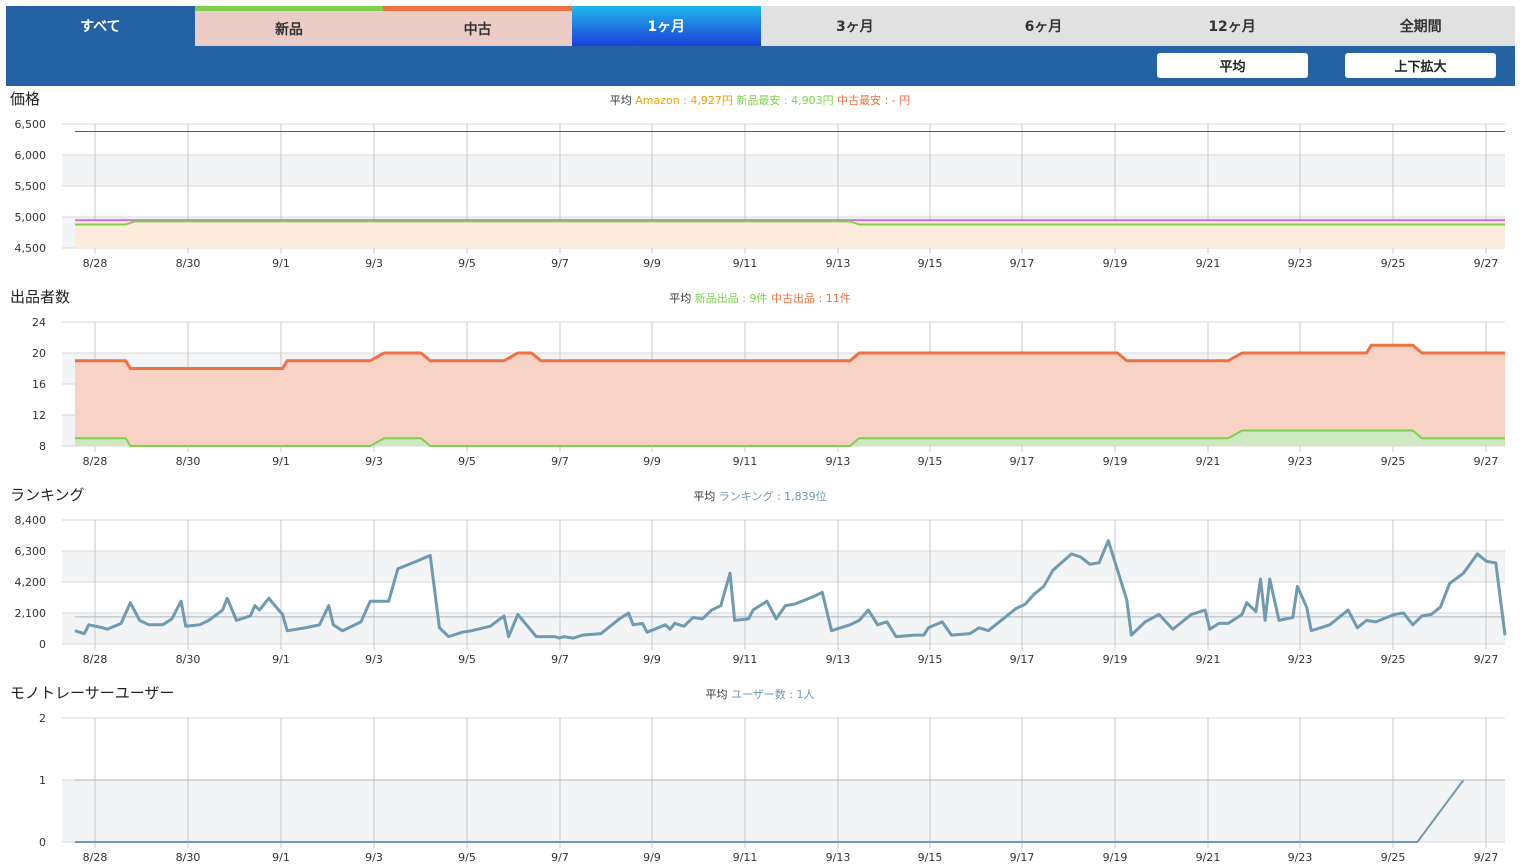 This screenshot has height=868, width=1522. I want to click on tab-new: 新品, so click(289, 26).